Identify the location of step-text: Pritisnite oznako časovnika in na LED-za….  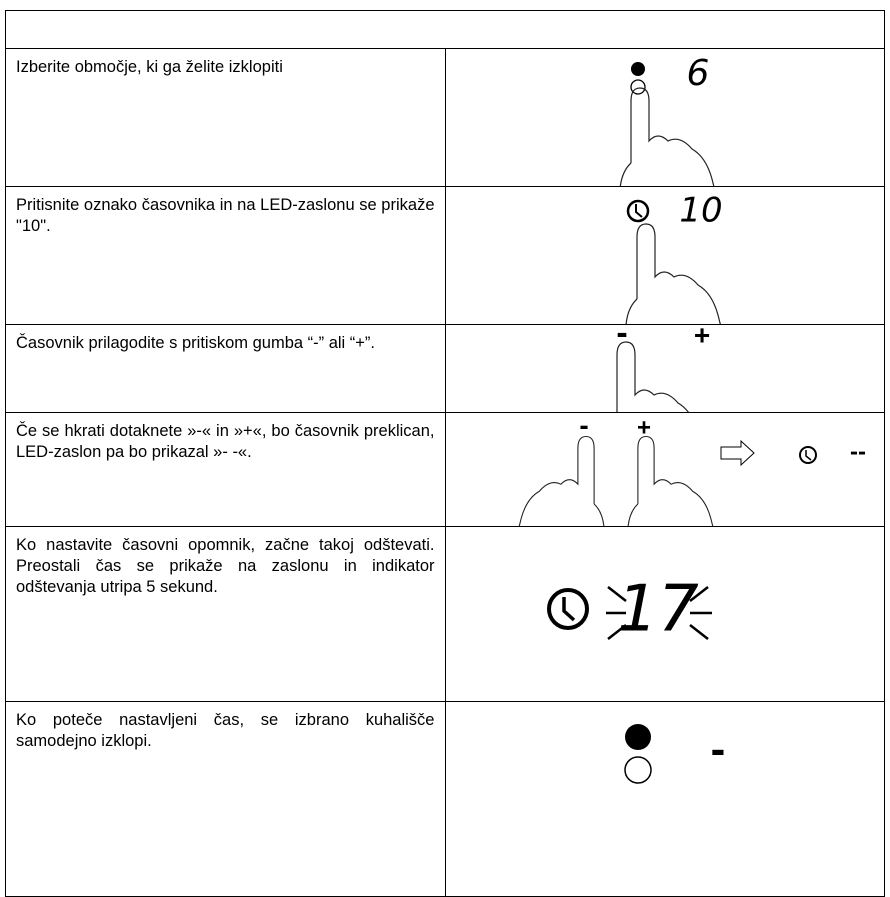
(226, 256).